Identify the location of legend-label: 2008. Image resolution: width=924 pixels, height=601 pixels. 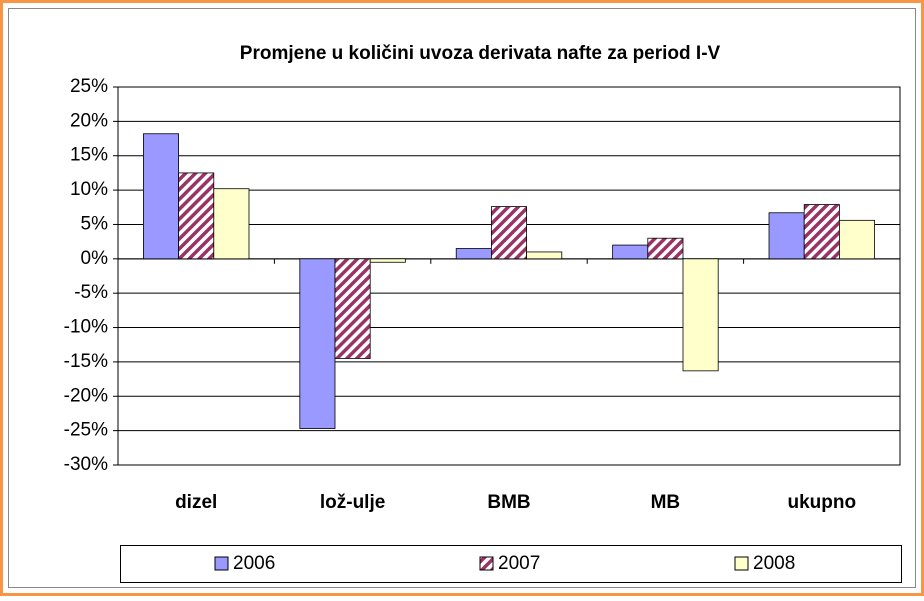
(774, 563).